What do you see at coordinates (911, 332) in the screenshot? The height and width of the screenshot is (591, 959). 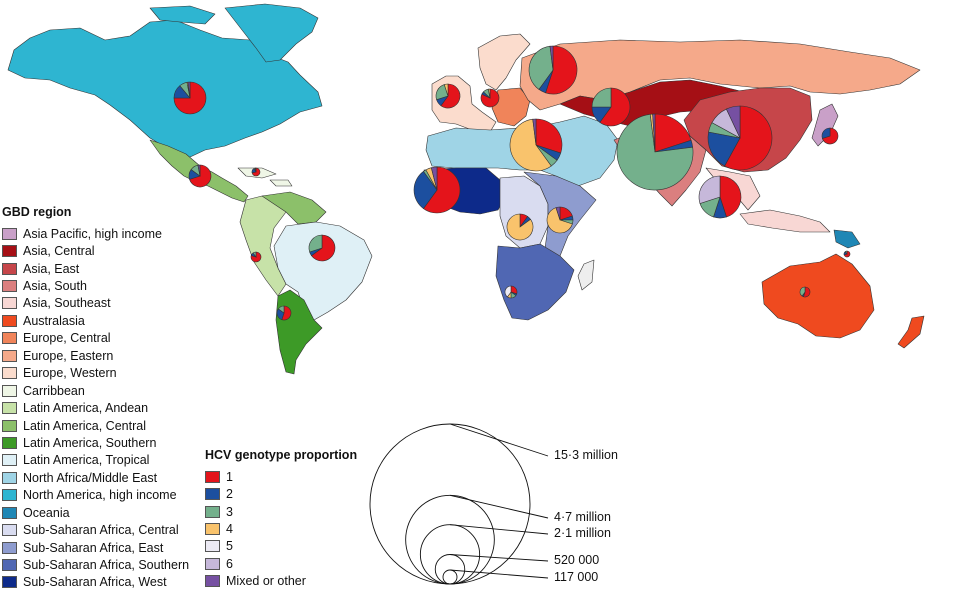 I see `region-new-zealand` at bounding box center [911, 332].